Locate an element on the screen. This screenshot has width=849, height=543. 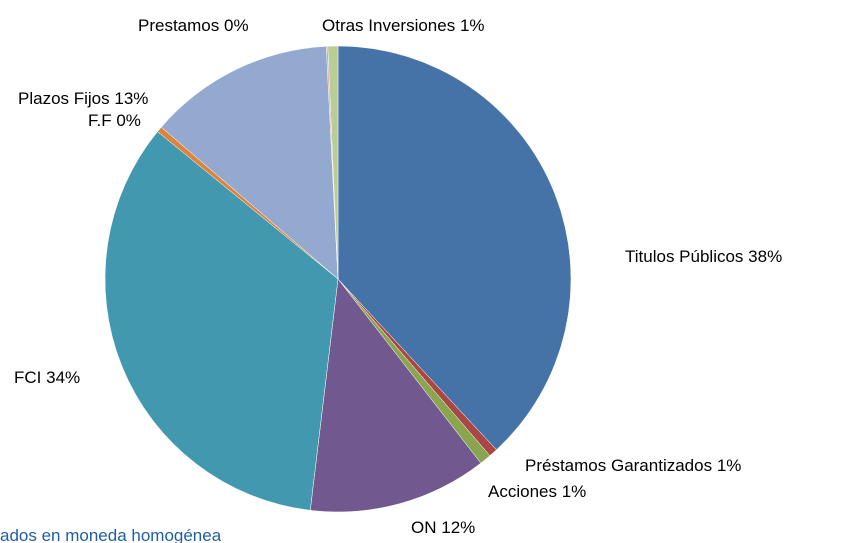
category-name: ON is located at coordinates (424, 527).